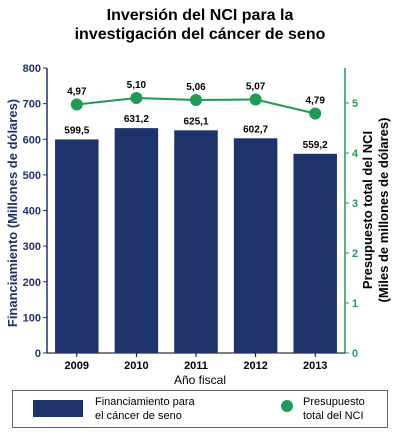 The height and width of the screenshot is (432, 400). What do you see at coordinates (32, 176) in the screenshot?
I see `y-left-tick-label: 500` at bounding box center [32, 176].